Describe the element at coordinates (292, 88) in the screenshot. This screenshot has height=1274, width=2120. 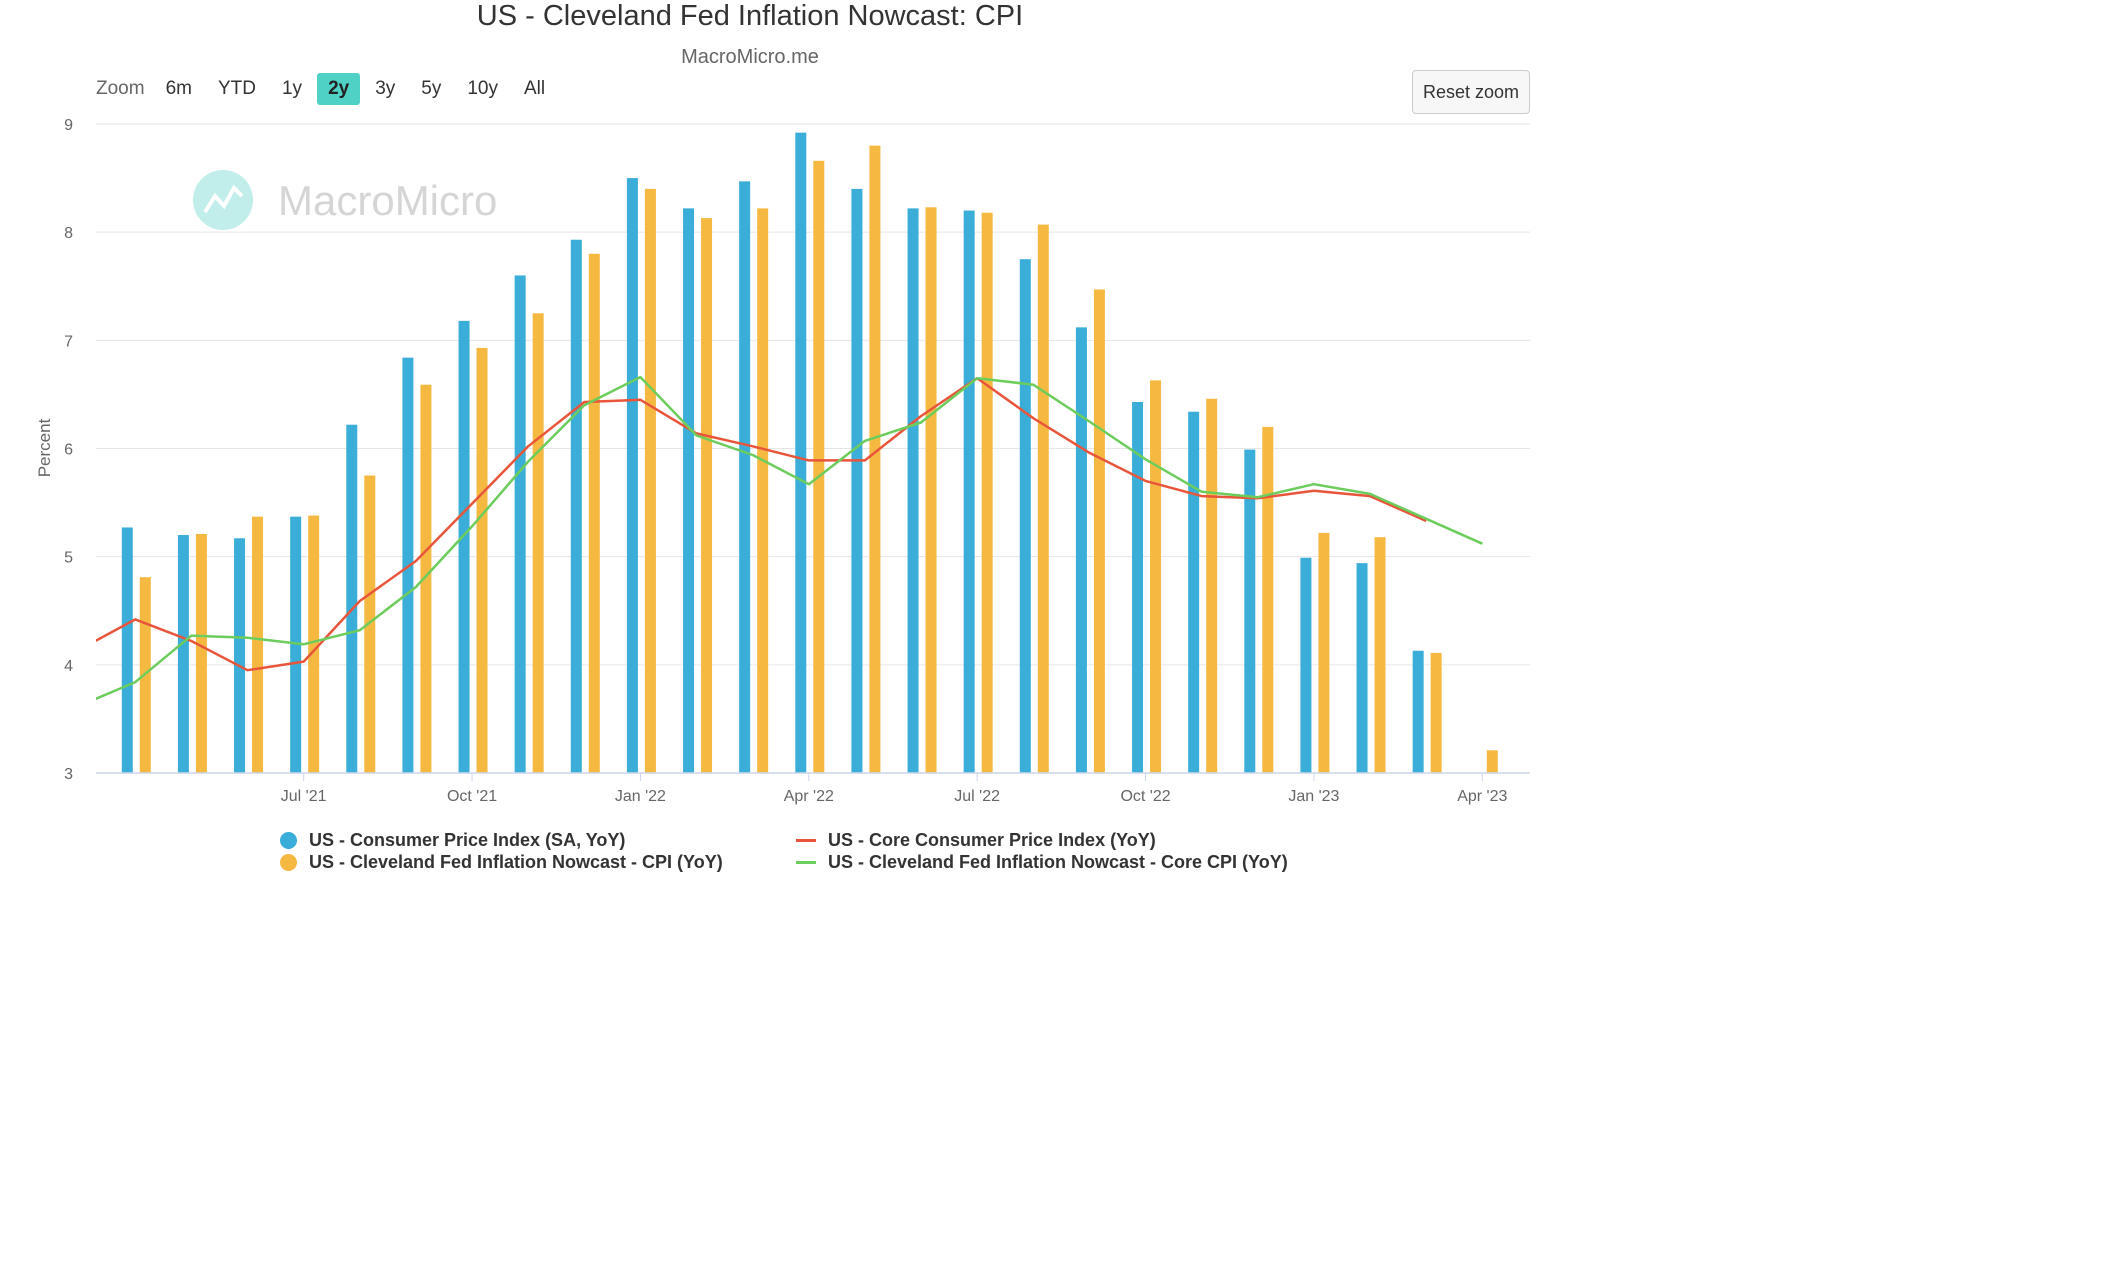
I see `zoom-1y-button: 1y` at that location.